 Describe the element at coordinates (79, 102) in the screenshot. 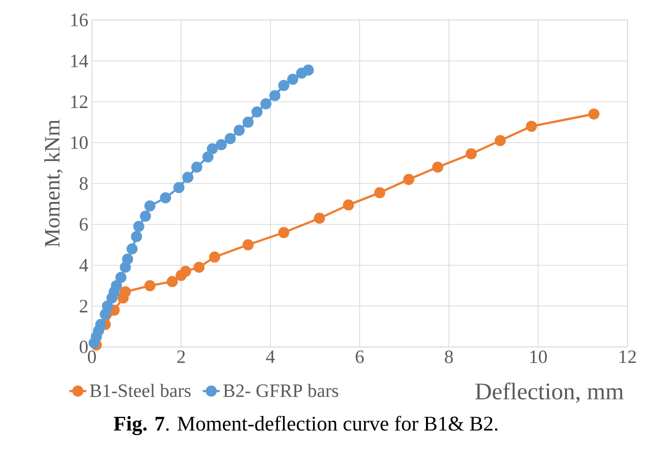

I see `y-tick-label: 12` at that location.